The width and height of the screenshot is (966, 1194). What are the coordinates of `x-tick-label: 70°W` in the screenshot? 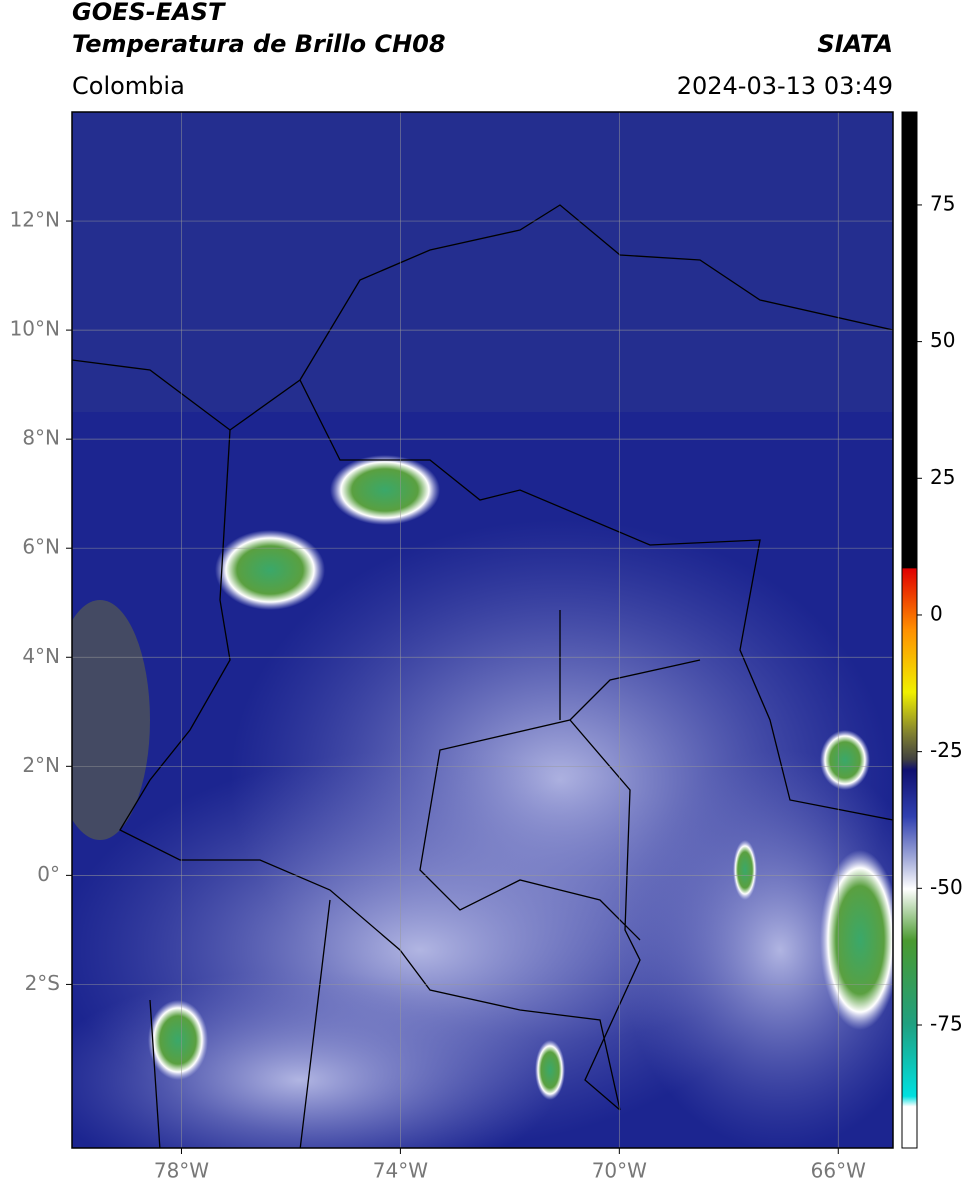 It's located at (619, 1171).